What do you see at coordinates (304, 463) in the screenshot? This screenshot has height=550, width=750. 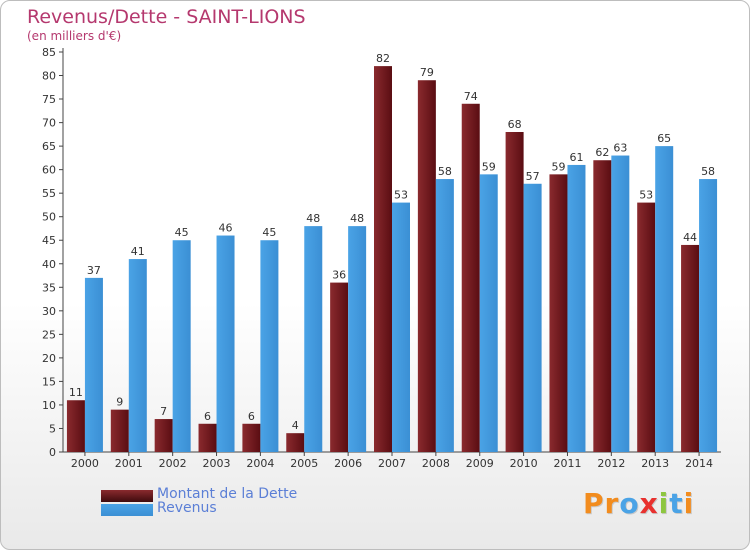 I see `x-tick-label-2005: 2005` at bounding box center [304, 463].